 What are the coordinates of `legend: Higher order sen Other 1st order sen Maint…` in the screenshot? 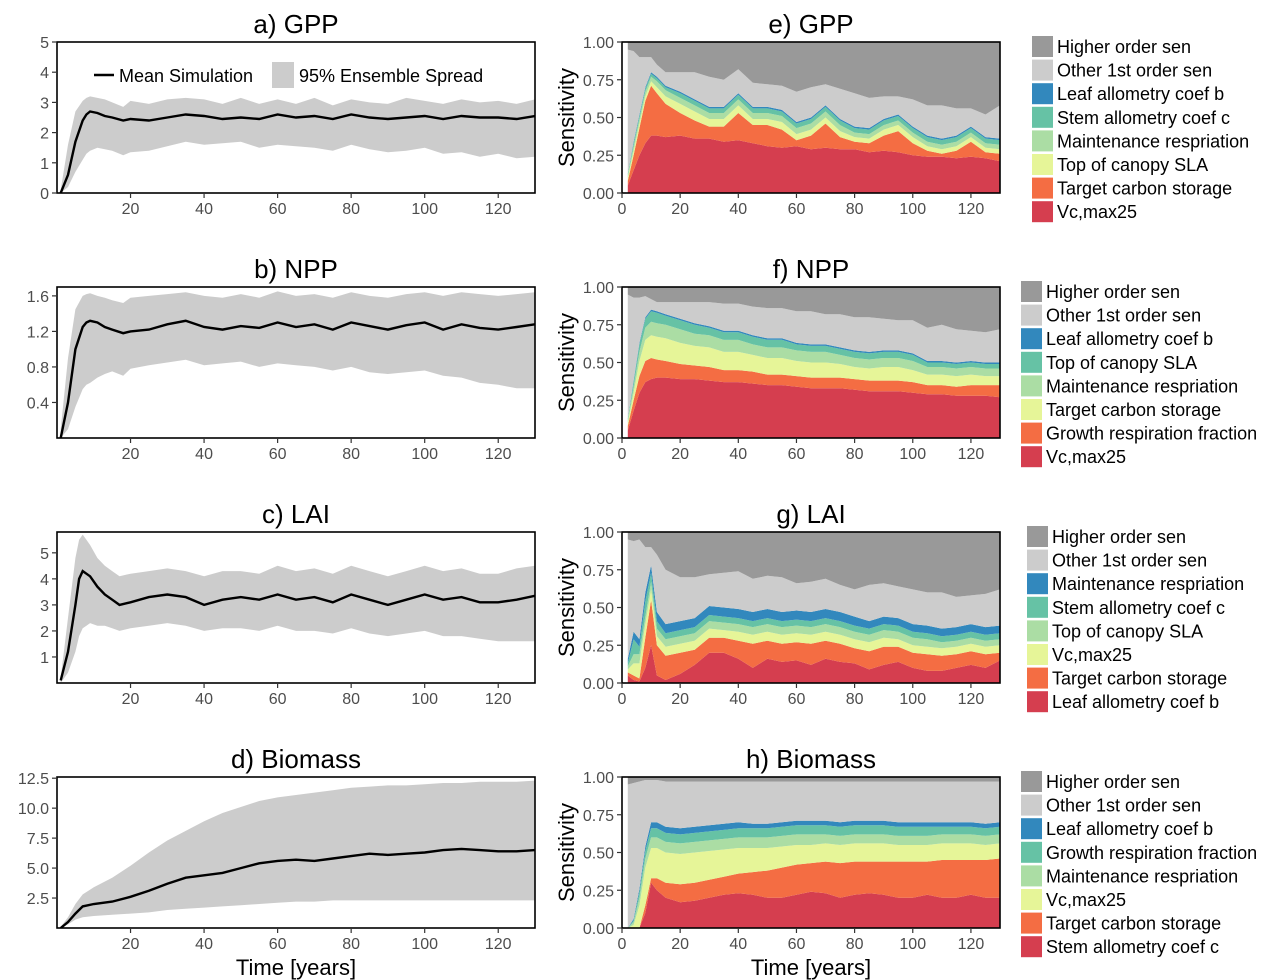 It's located at (1135, 619).